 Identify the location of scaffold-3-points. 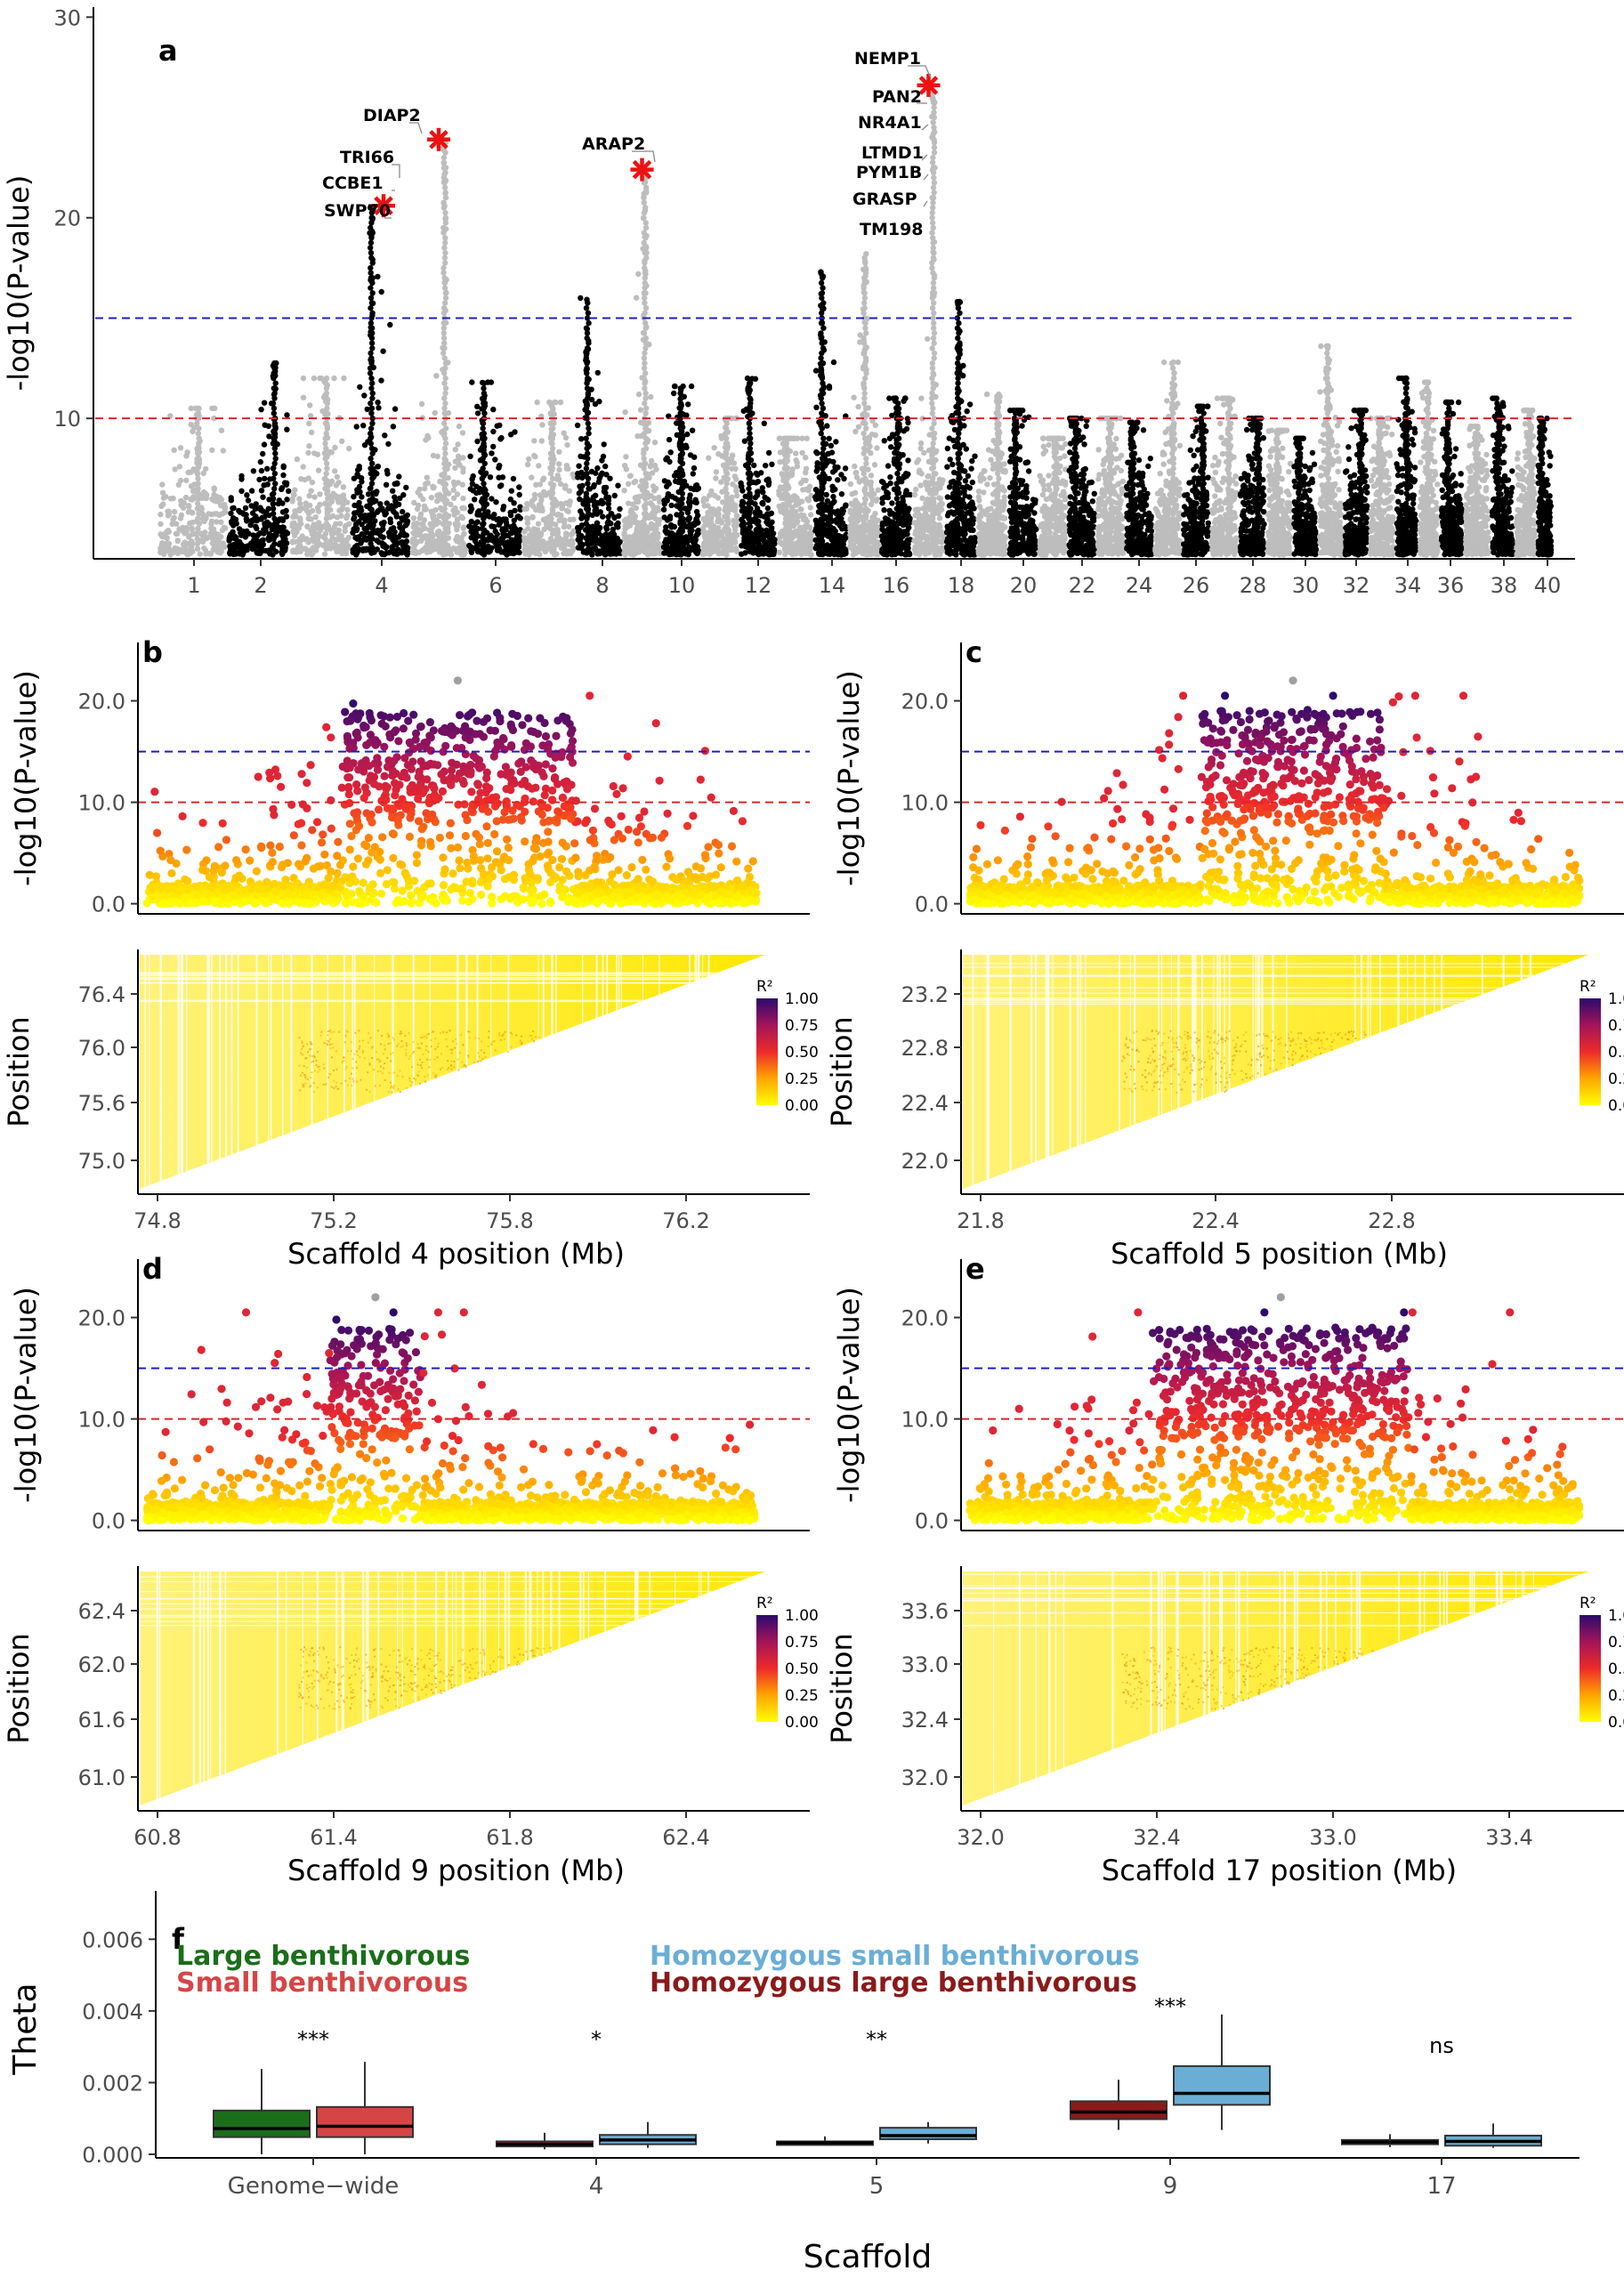
(320, 466).